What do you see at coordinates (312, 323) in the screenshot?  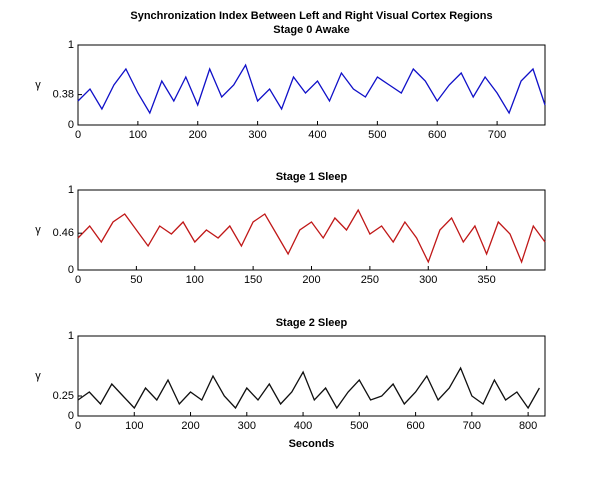 I see `subplot-title: Stage 2 Sleep` at bounding box center [312, 323].